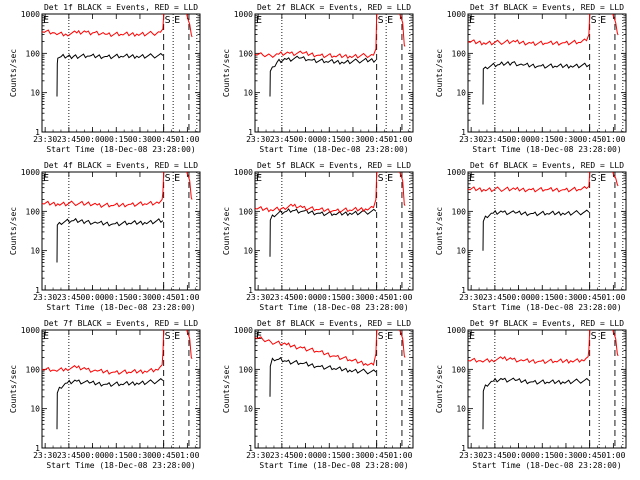 The image size is (640, 480). What do you see at coordinates (334, 7) in the screenshot?
I see `panel-title: Det 2f BLACK = Events, RED = LLD` at bounding box center [334, 7].